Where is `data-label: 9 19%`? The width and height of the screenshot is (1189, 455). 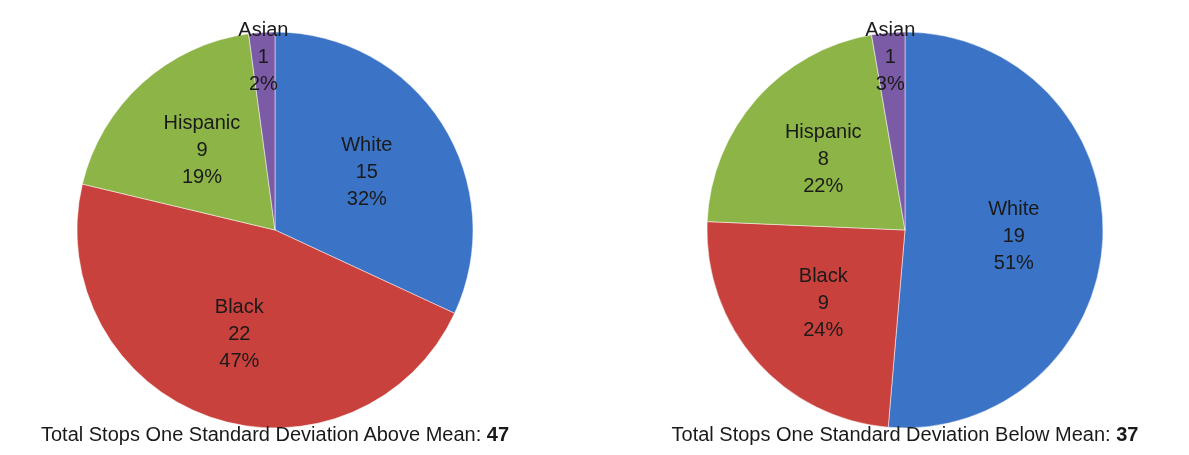 data-label: 9 19% is located at coordinates (202, 163).